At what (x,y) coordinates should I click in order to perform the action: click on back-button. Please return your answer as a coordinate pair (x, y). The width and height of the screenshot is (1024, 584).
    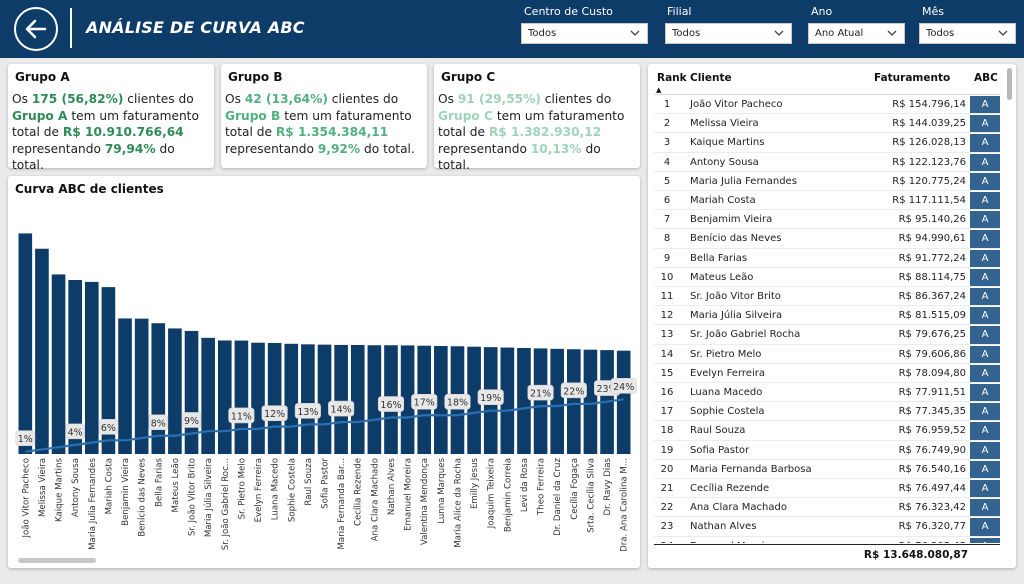
    Looking at the image, I should click on (36, 29).